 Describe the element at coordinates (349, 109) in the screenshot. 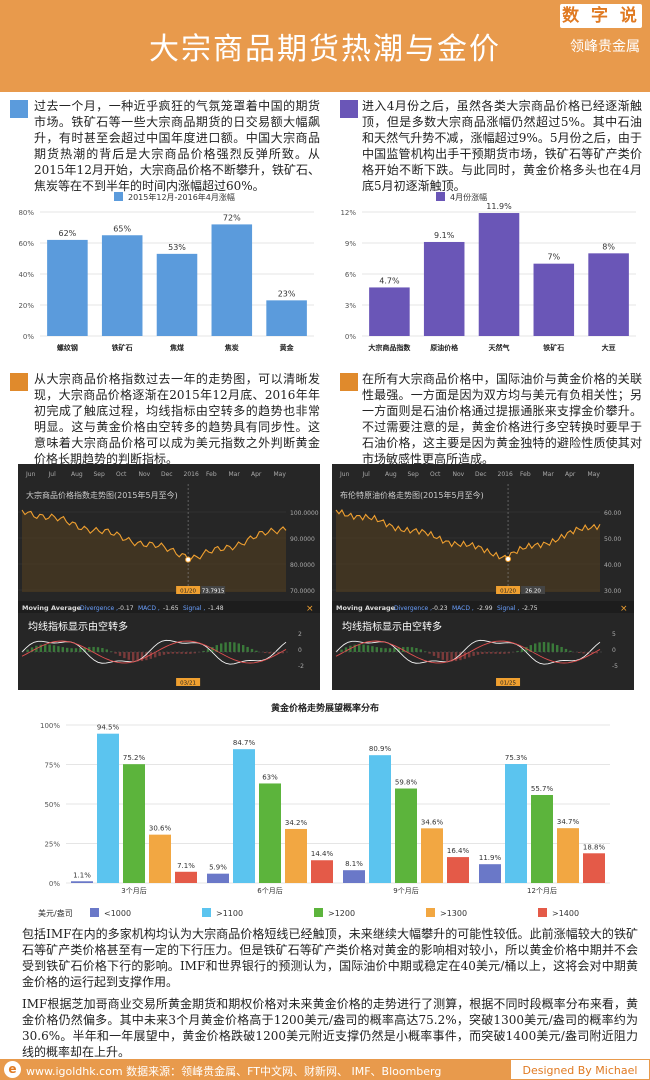

I see `purple-square-icon` at that location.